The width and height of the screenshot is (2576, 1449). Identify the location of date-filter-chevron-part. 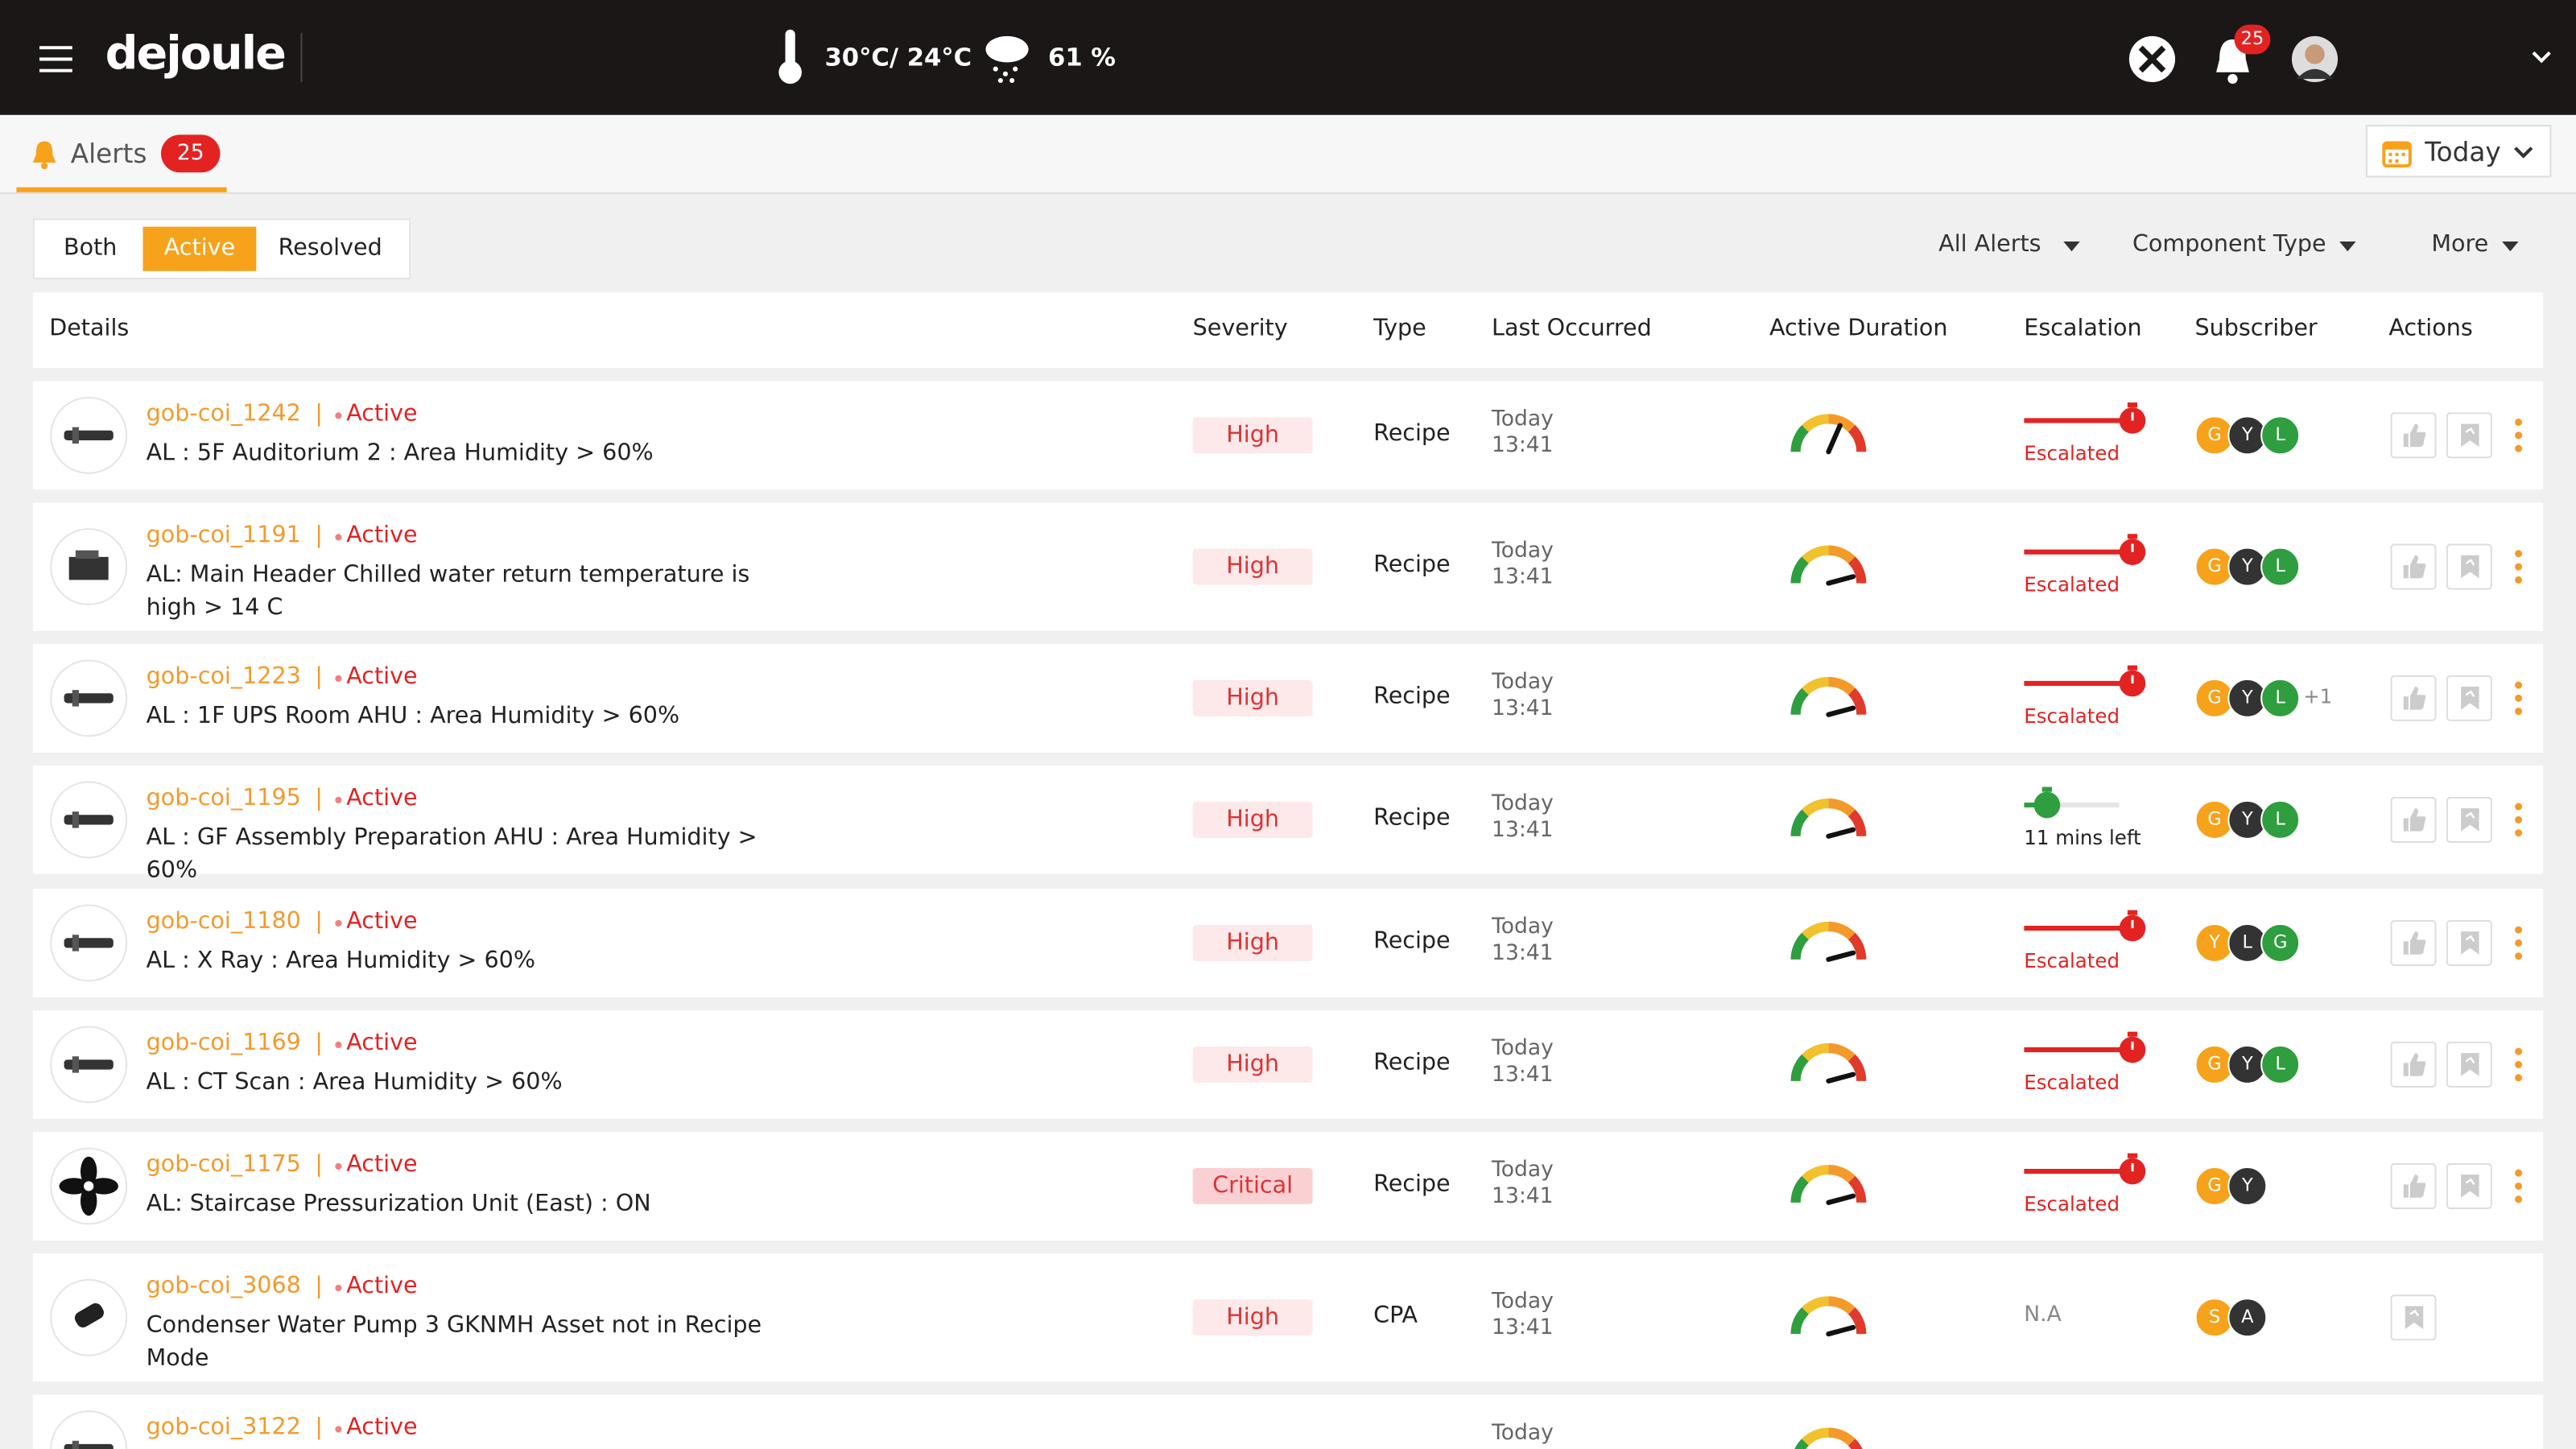
(2523, 153).